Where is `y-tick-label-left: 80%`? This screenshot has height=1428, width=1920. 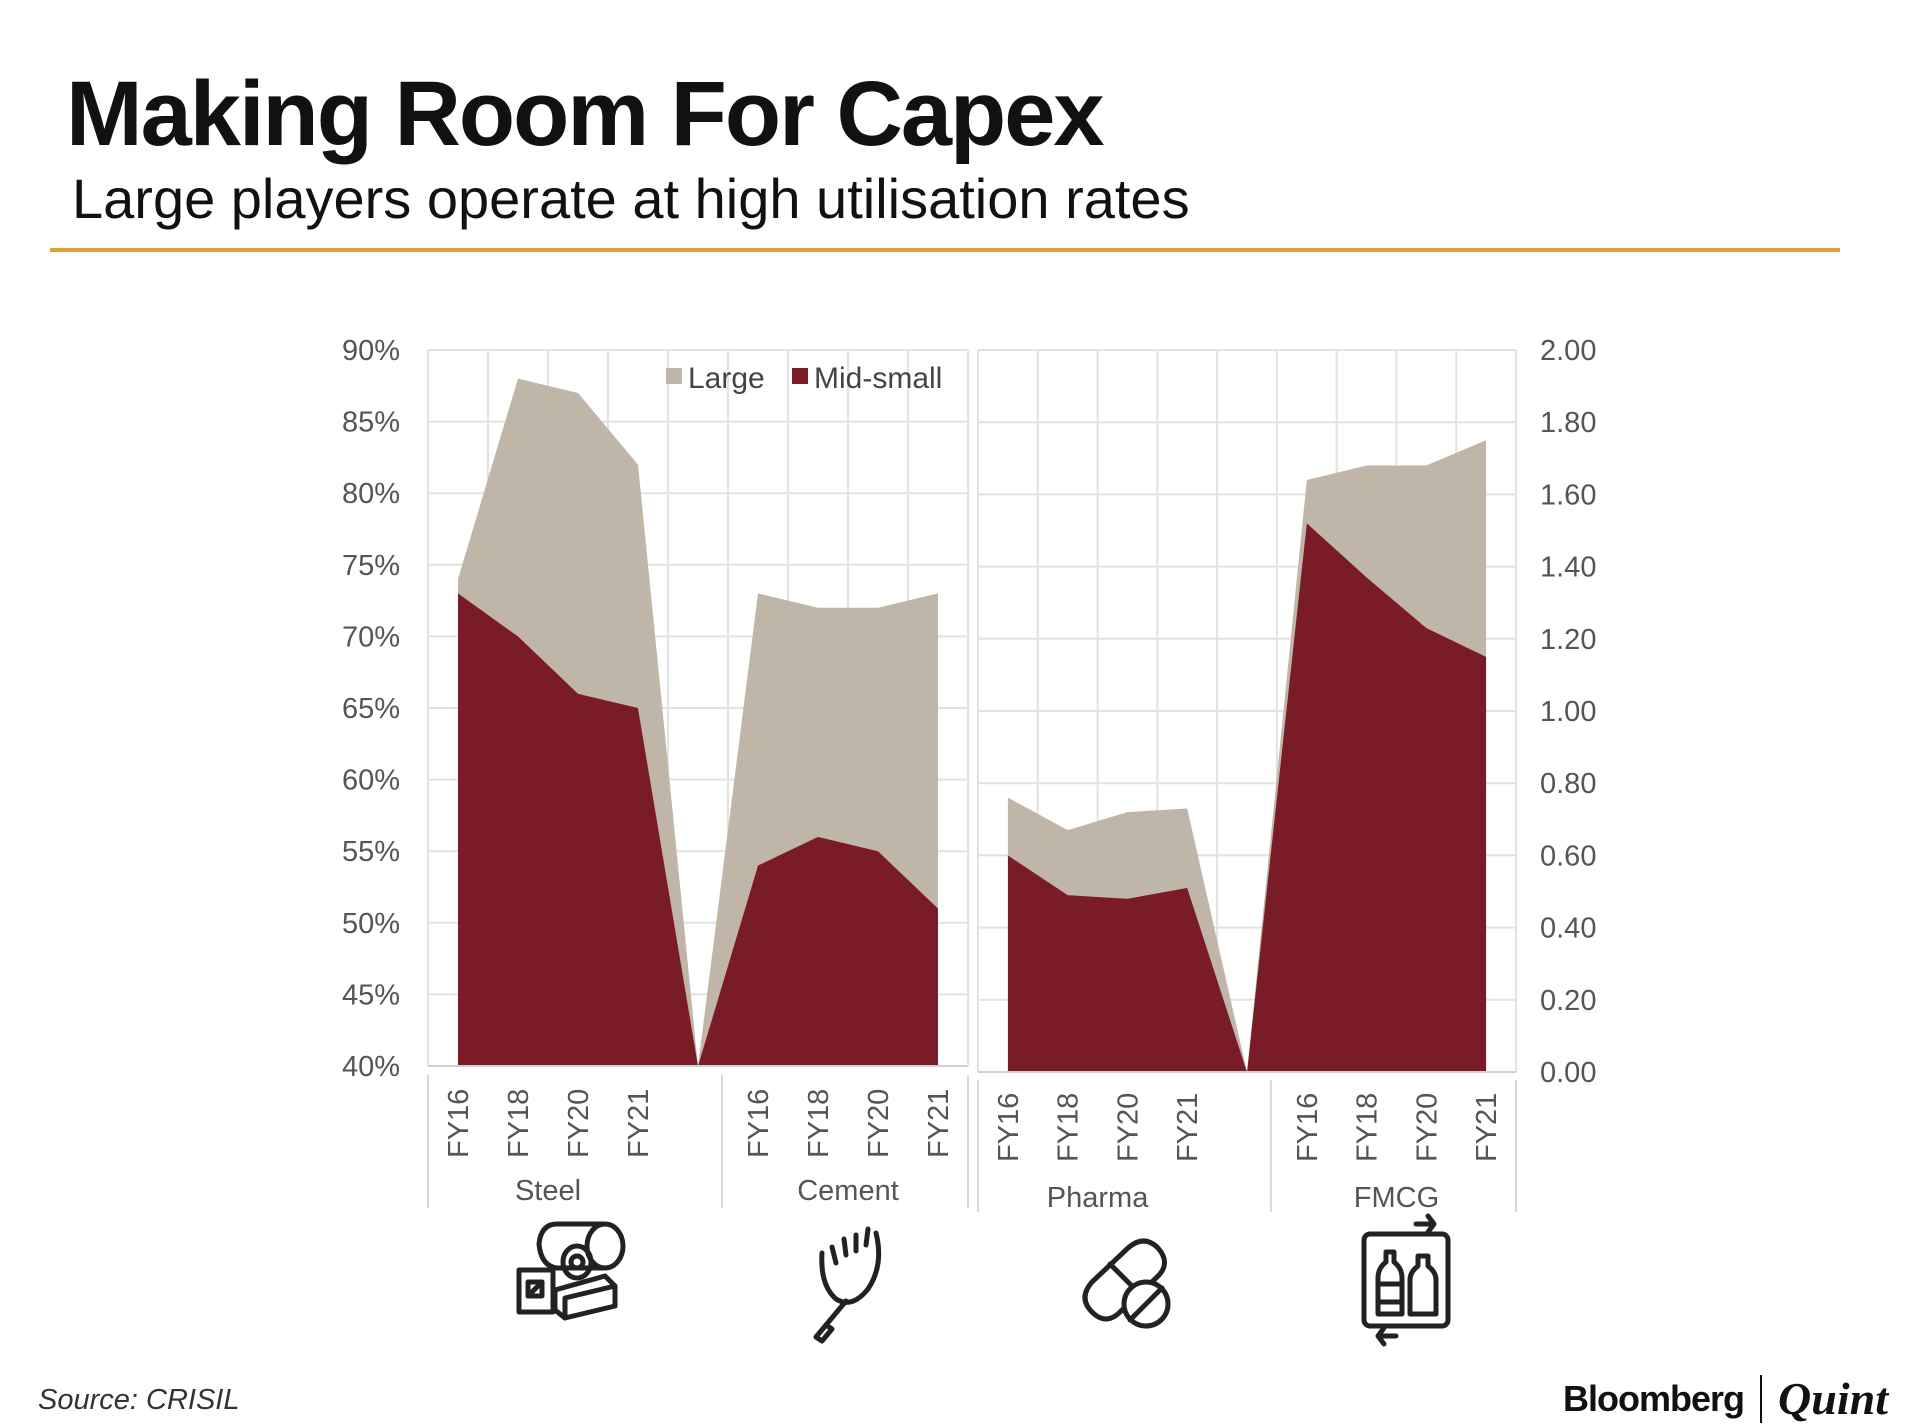 y-tick-label-left: 80% is located at coordinates (371, 494).